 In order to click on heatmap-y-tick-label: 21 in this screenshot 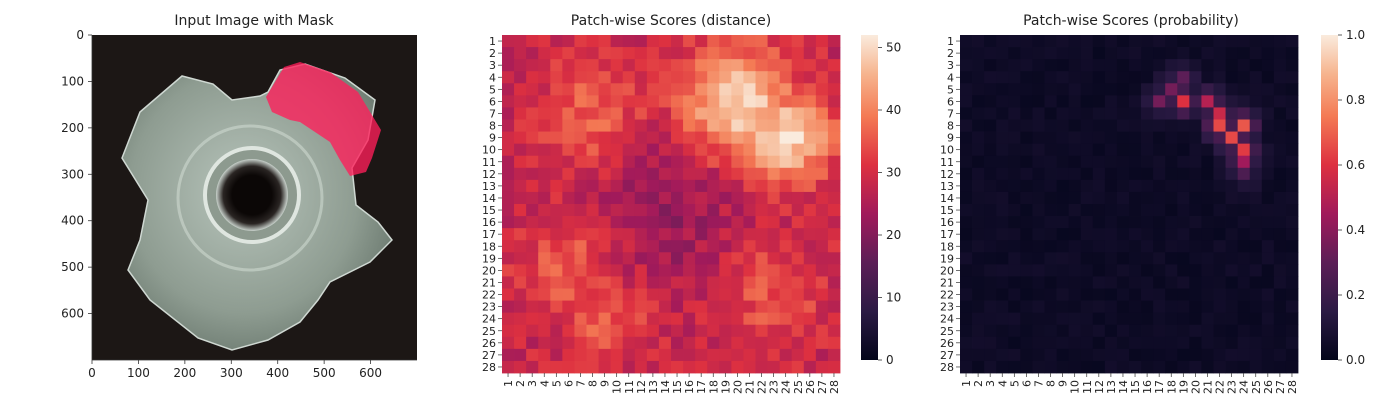, I will do `click(947, 282)`.